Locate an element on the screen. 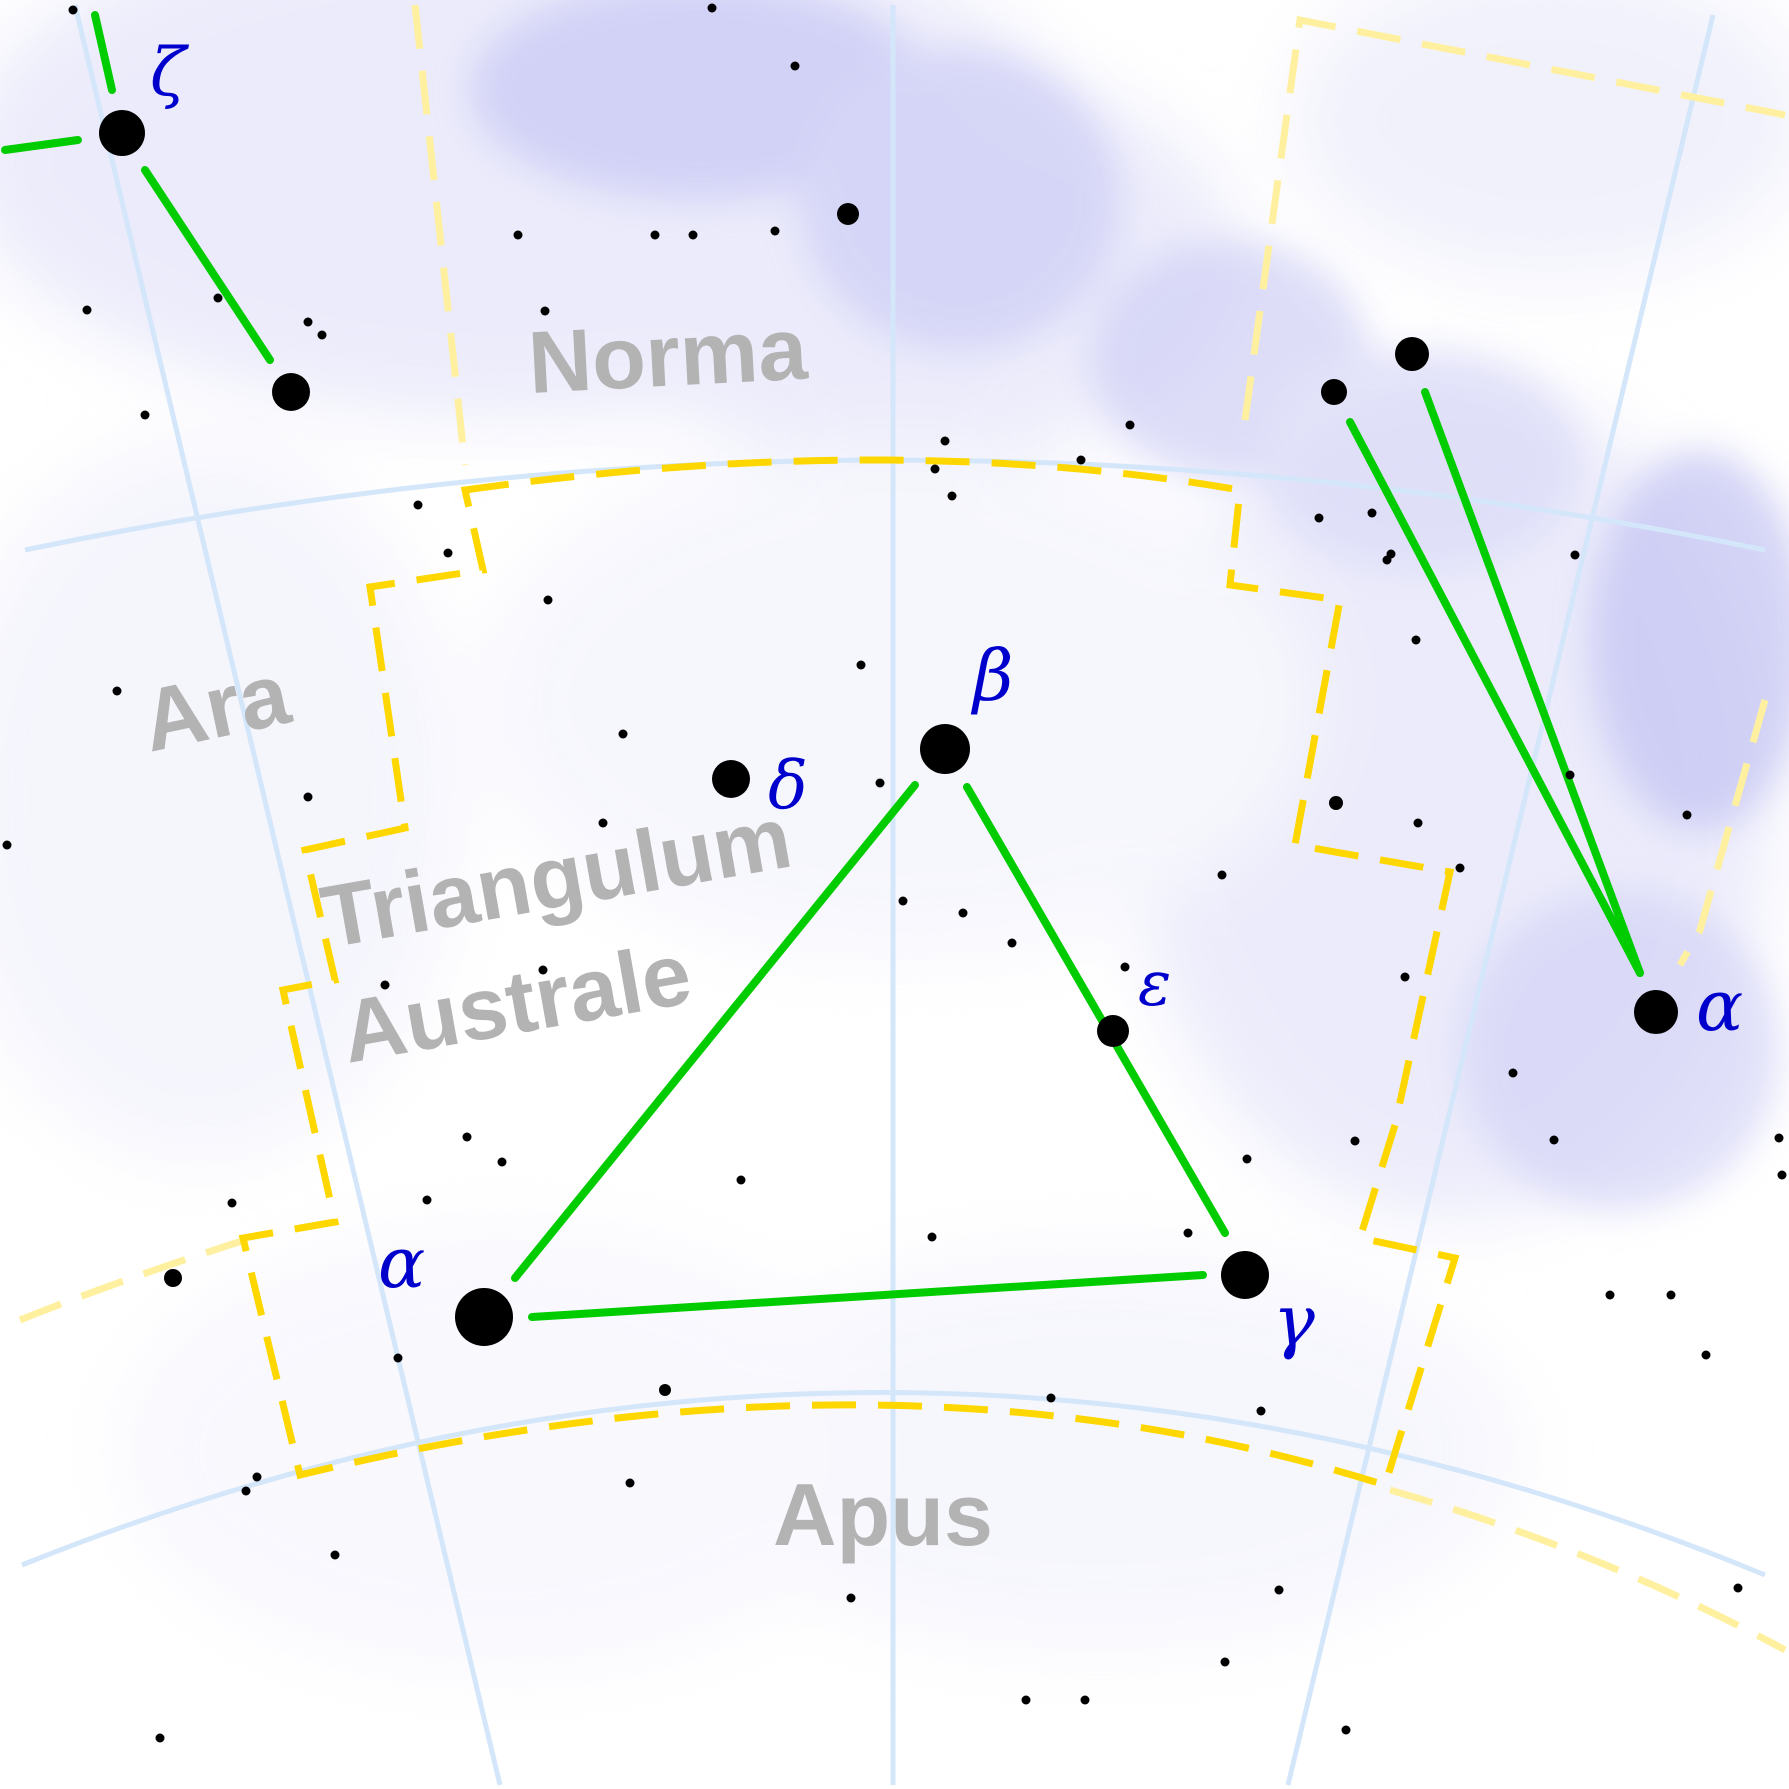 Image resolution: width=1789 pixels, height=1789 pixels. constellation-label-norma: Norma is located at coordinates (668, 355).